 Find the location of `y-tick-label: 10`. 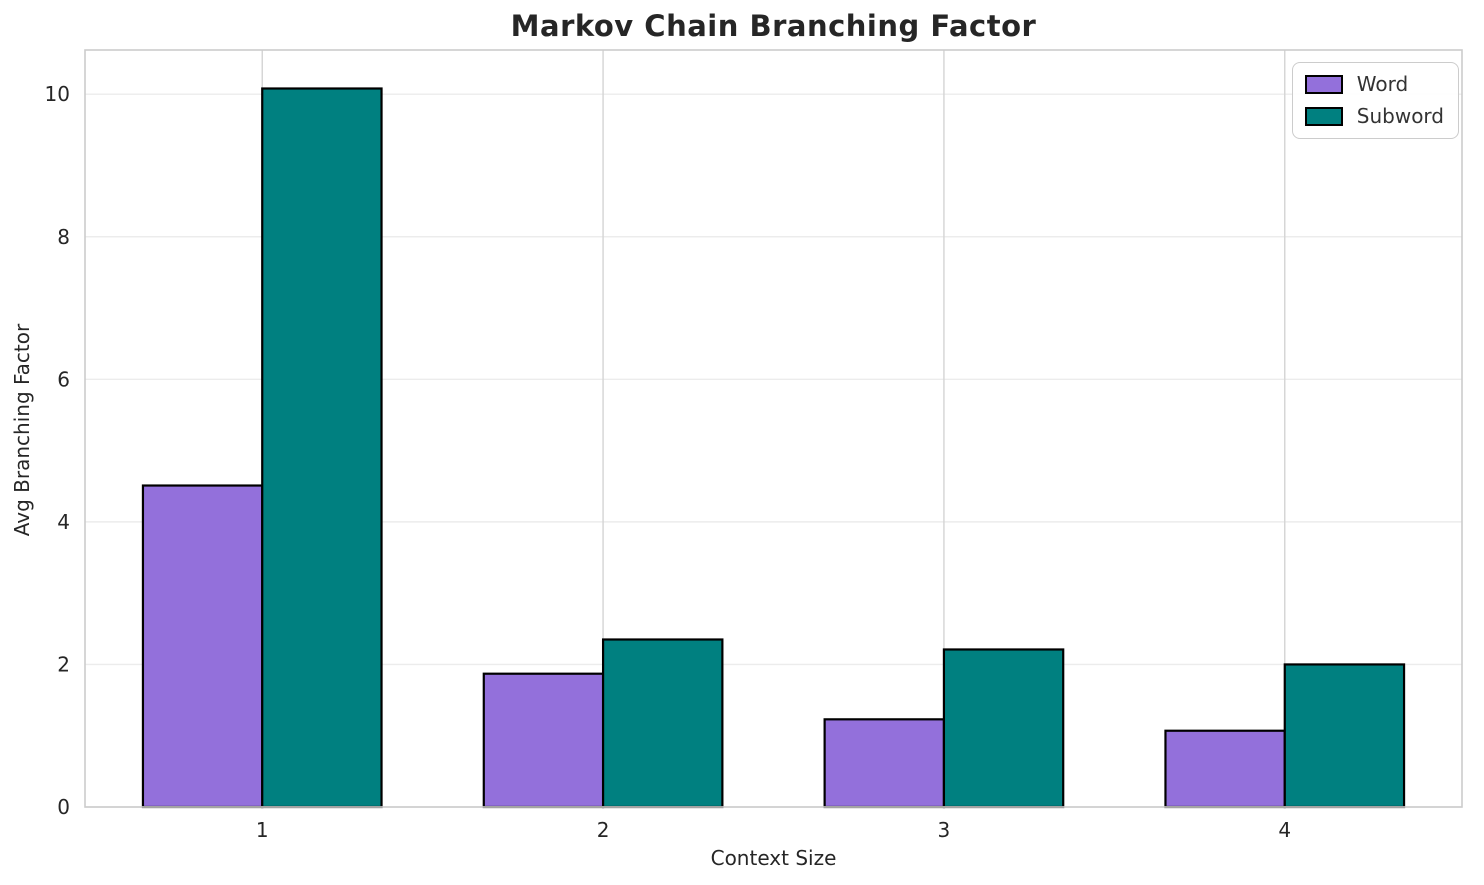

y-tick-label: 10 is located at coordinates (57, 94).